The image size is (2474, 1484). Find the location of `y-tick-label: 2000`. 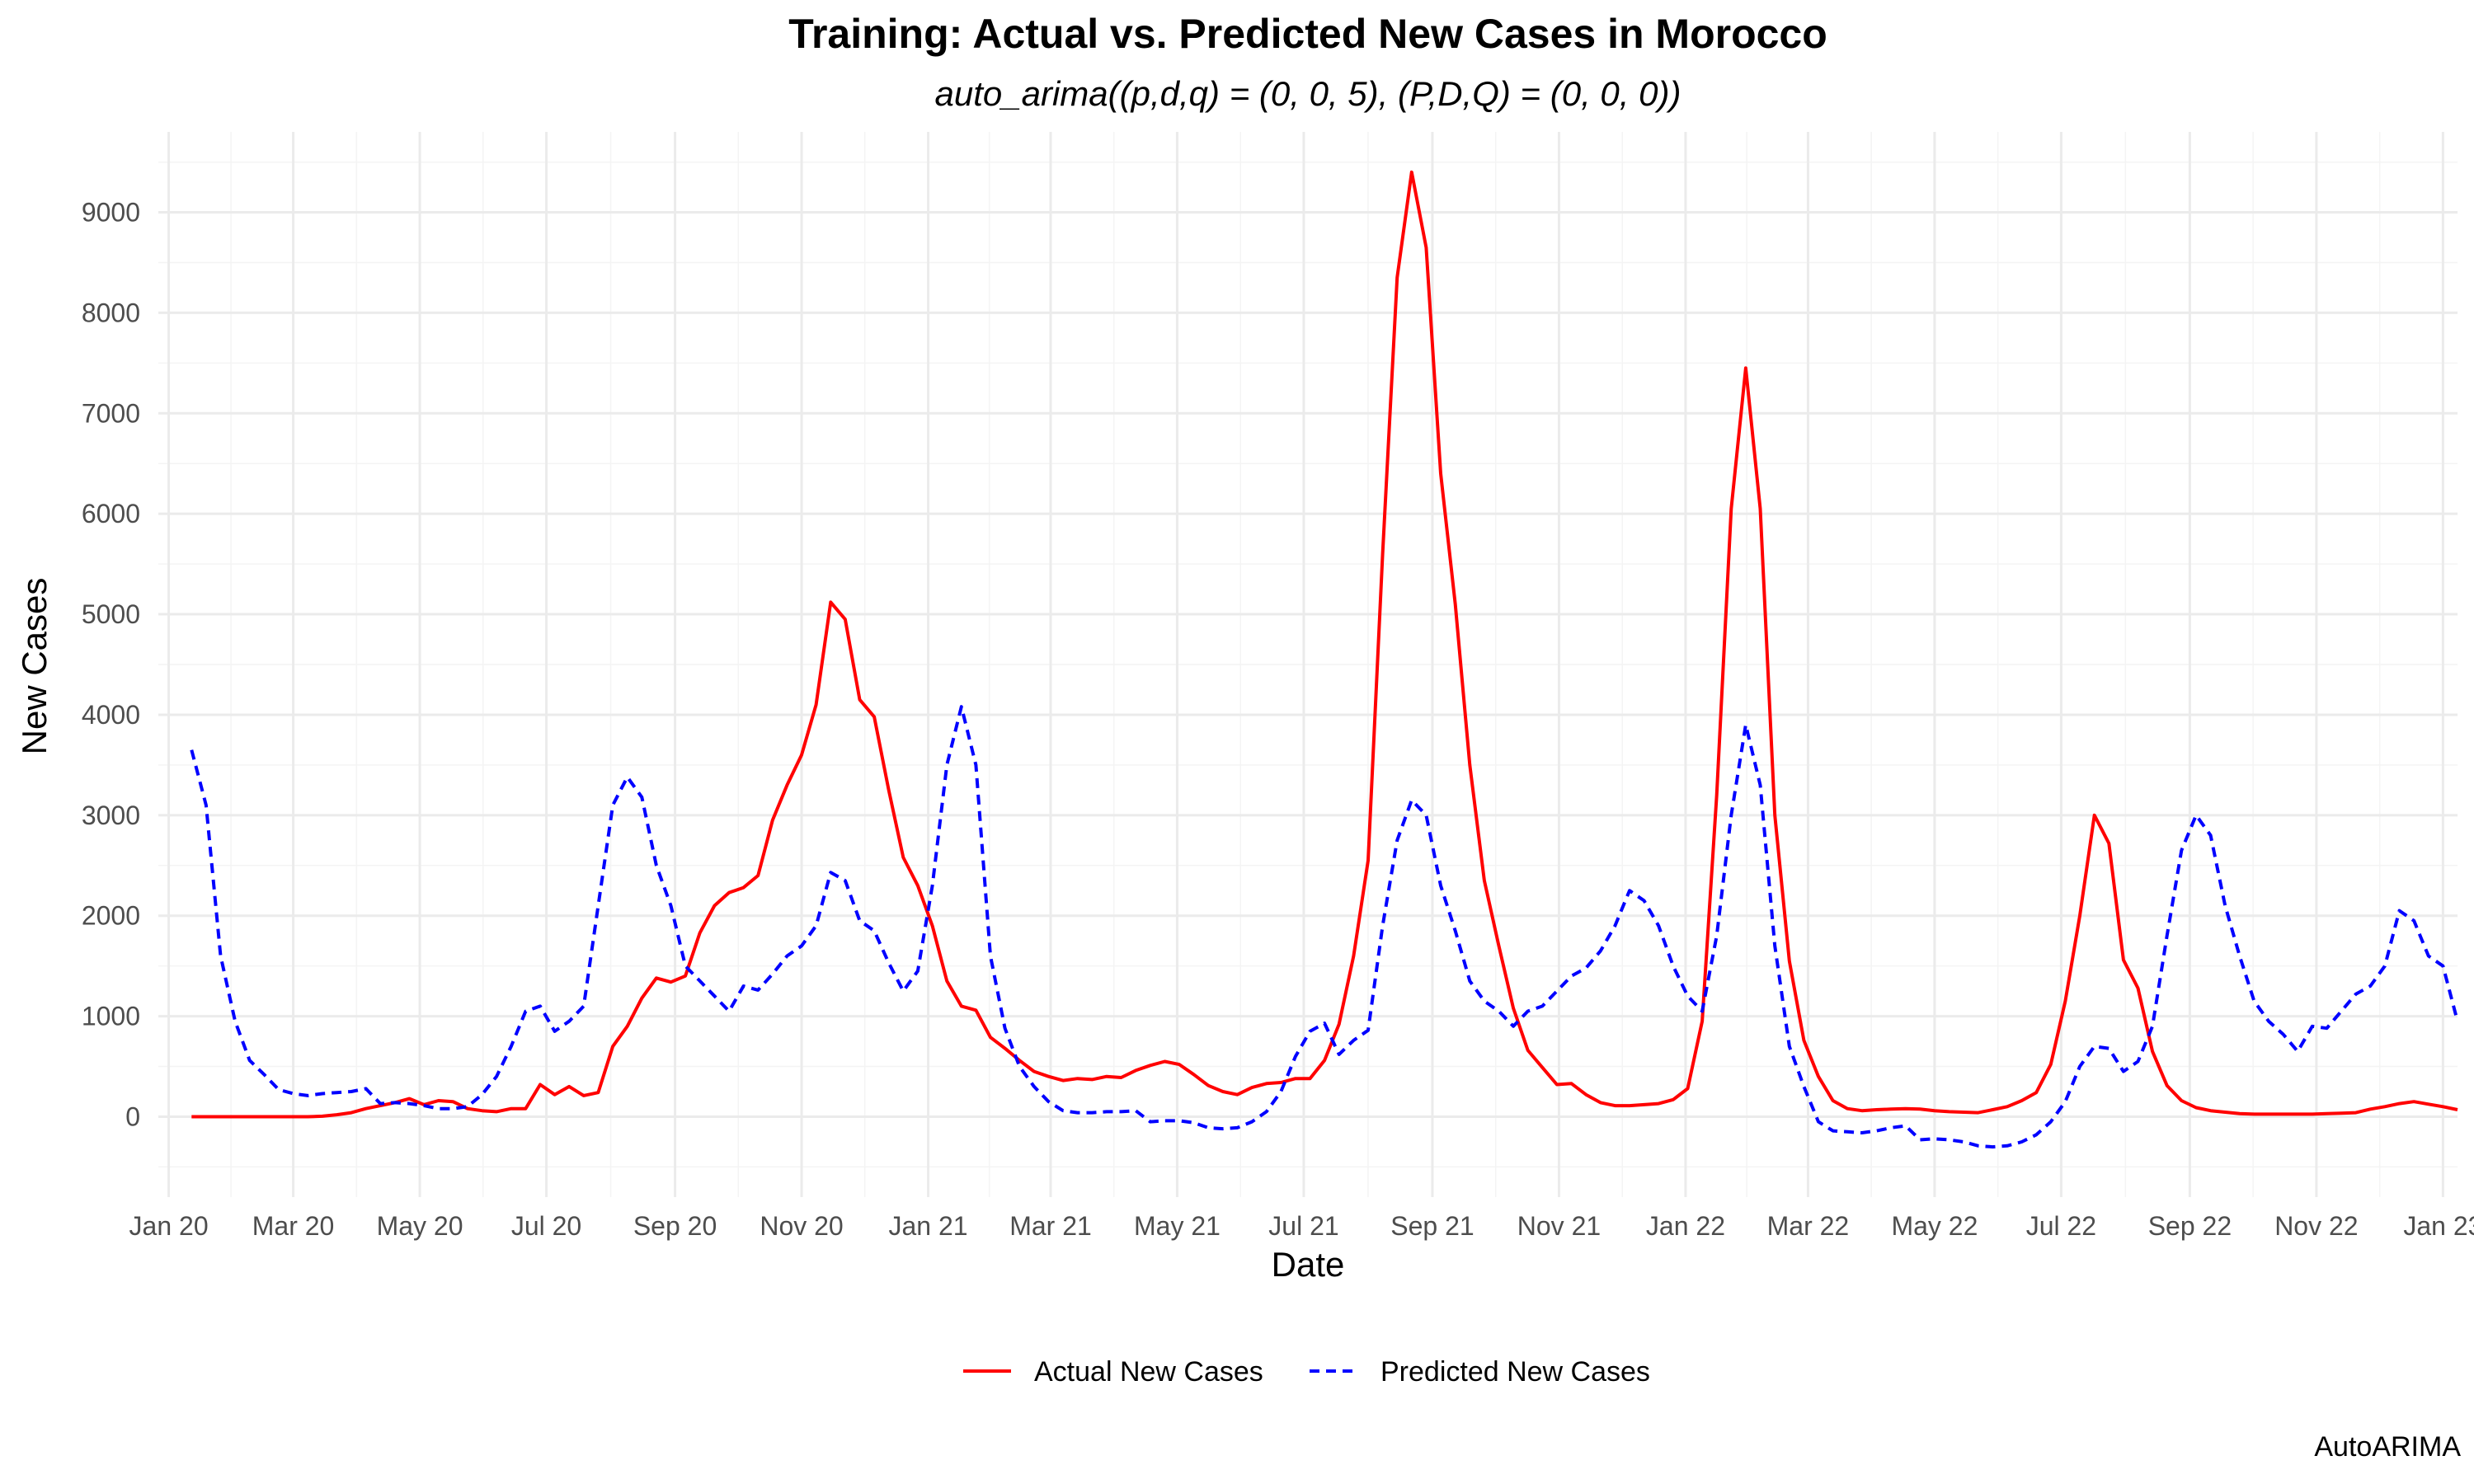

y-tick-label: 2000 is located at coordinates (111, 916).